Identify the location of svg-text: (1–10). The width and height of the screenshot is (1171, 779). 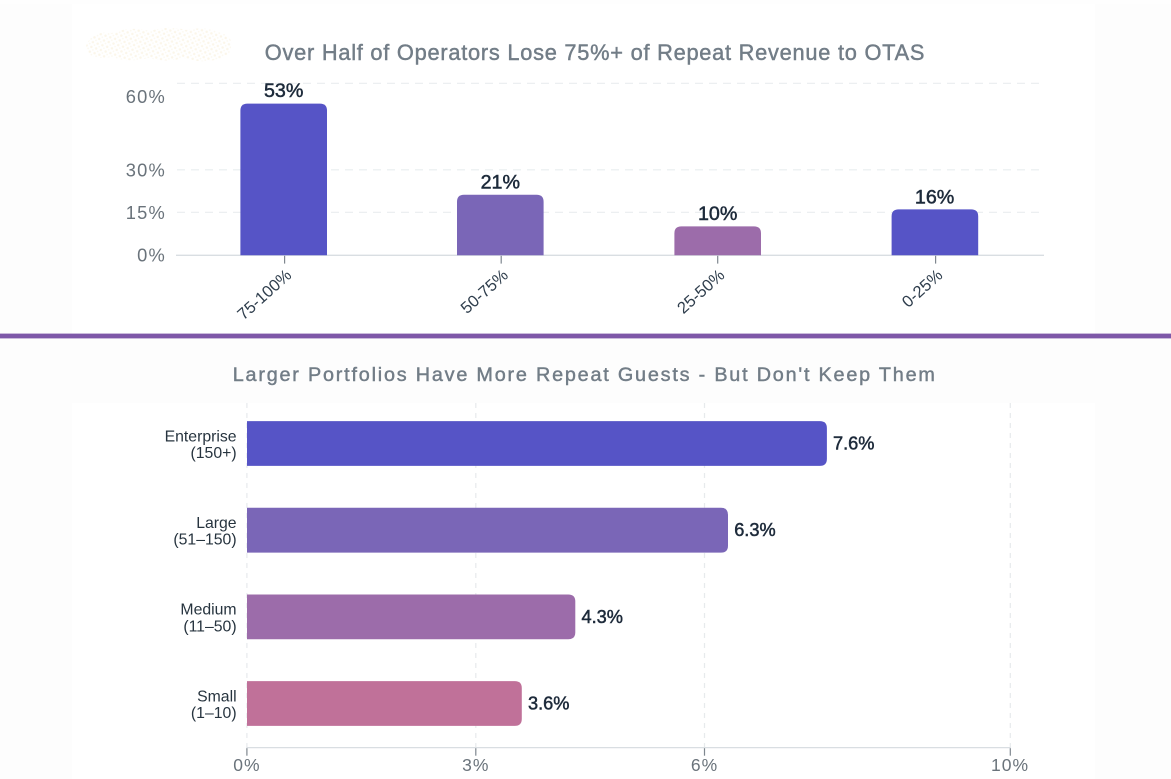
(214, 713).